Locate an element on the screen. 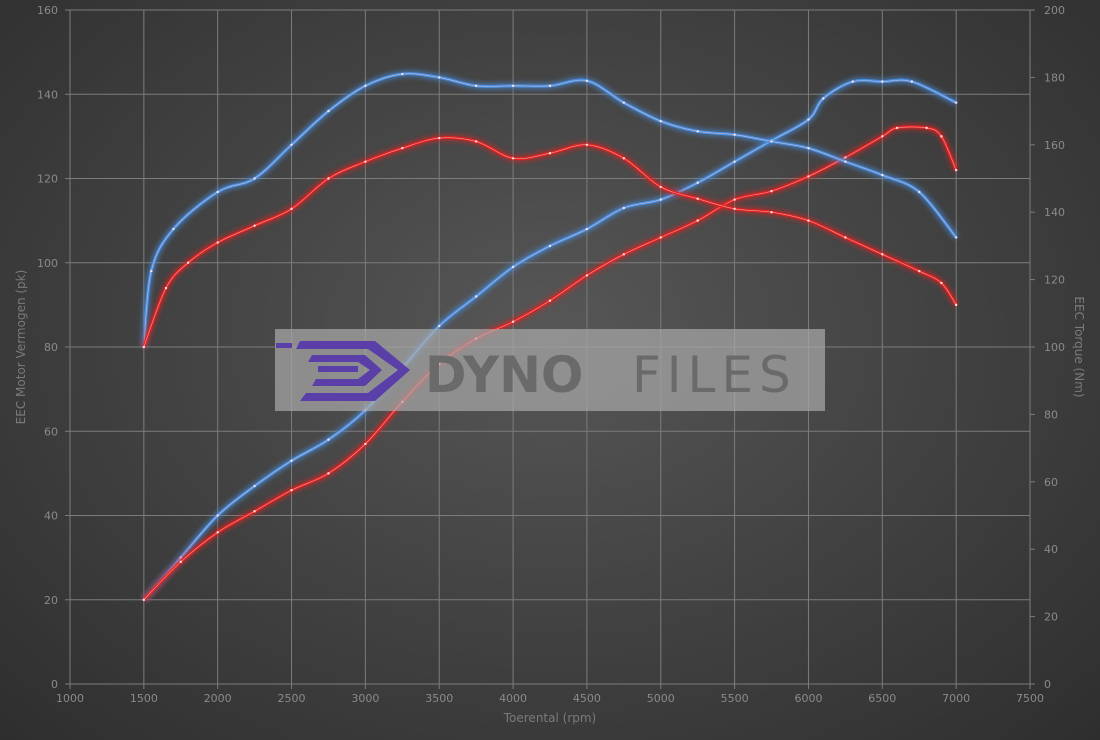  y-tick-label: 40 is located at coordinates (51, 516).